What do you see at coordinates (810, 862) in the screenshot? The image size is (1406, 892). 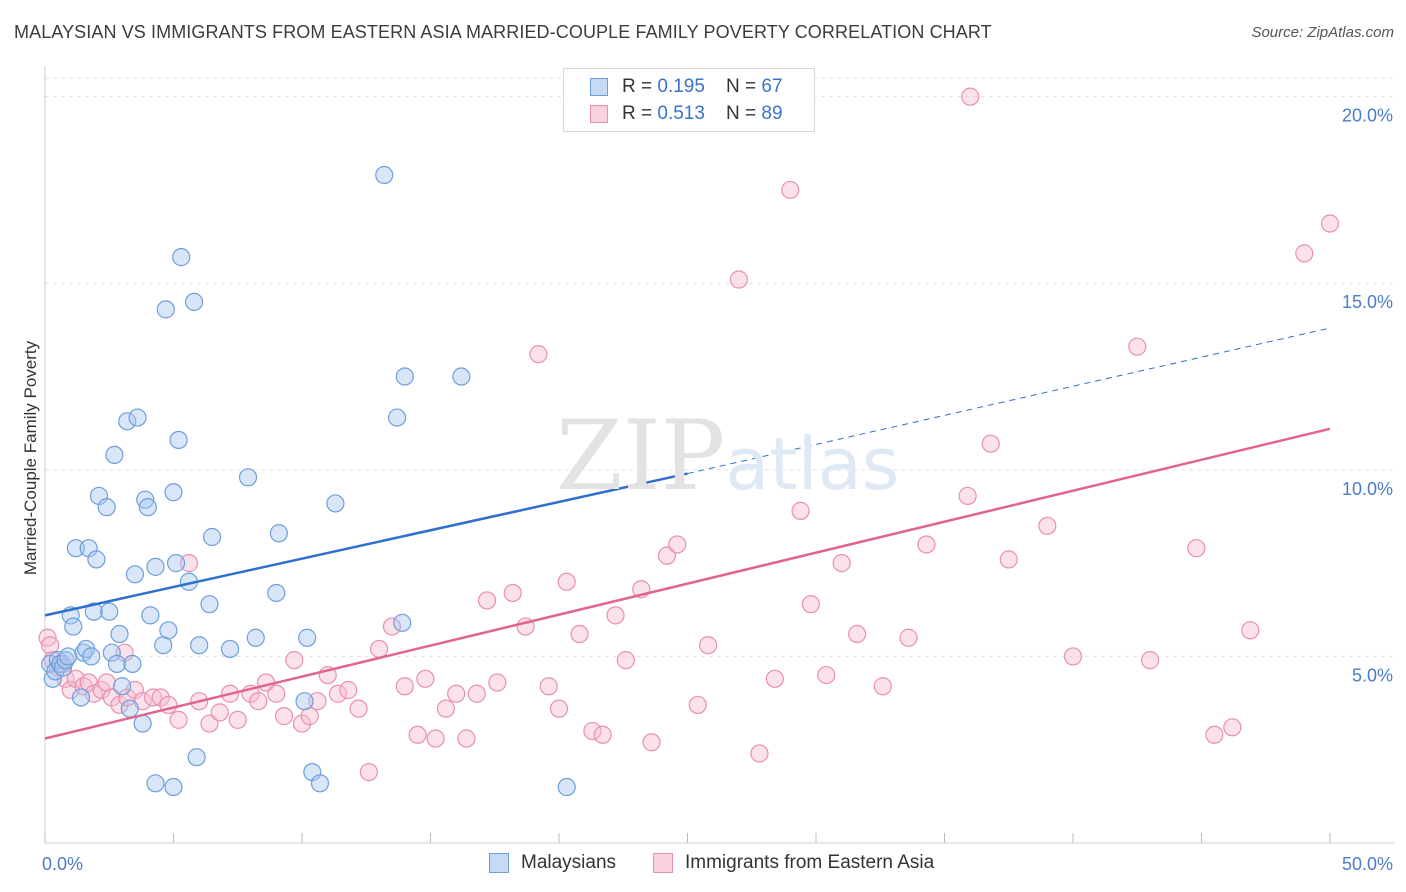 I see `legend-label: Immigrants from Eastern Asia` at bounding box center [810, 862].